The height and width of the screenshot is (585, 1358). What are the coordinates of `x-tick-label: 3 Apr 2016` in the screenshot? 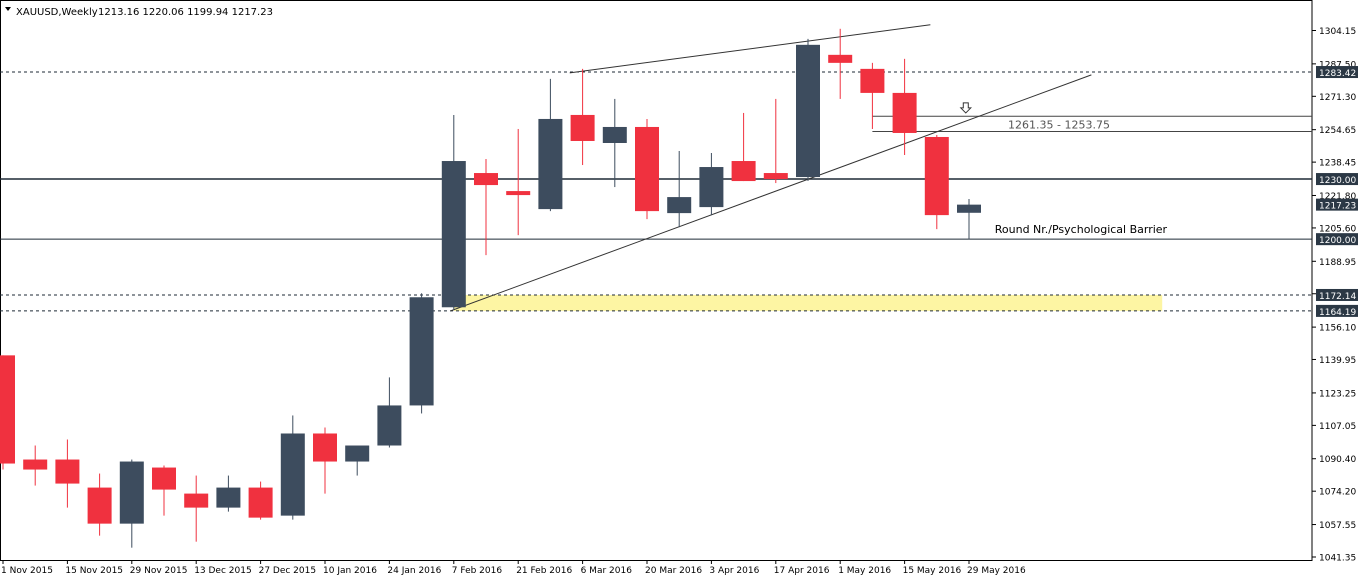 It's located at (734, 571).